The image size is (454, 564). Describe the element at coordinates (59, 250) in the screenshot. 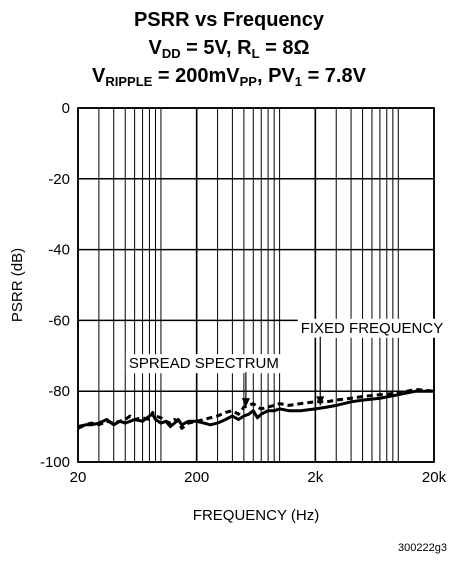

I see `y-tick-label: -40` at that location.